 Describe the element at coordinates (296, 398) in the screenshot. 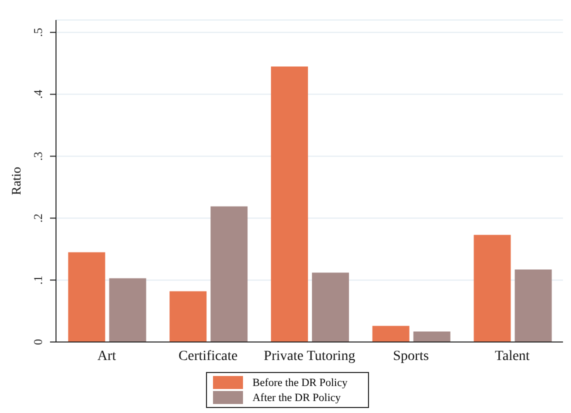

I see `legend-label: After the DR Policy` at that location.